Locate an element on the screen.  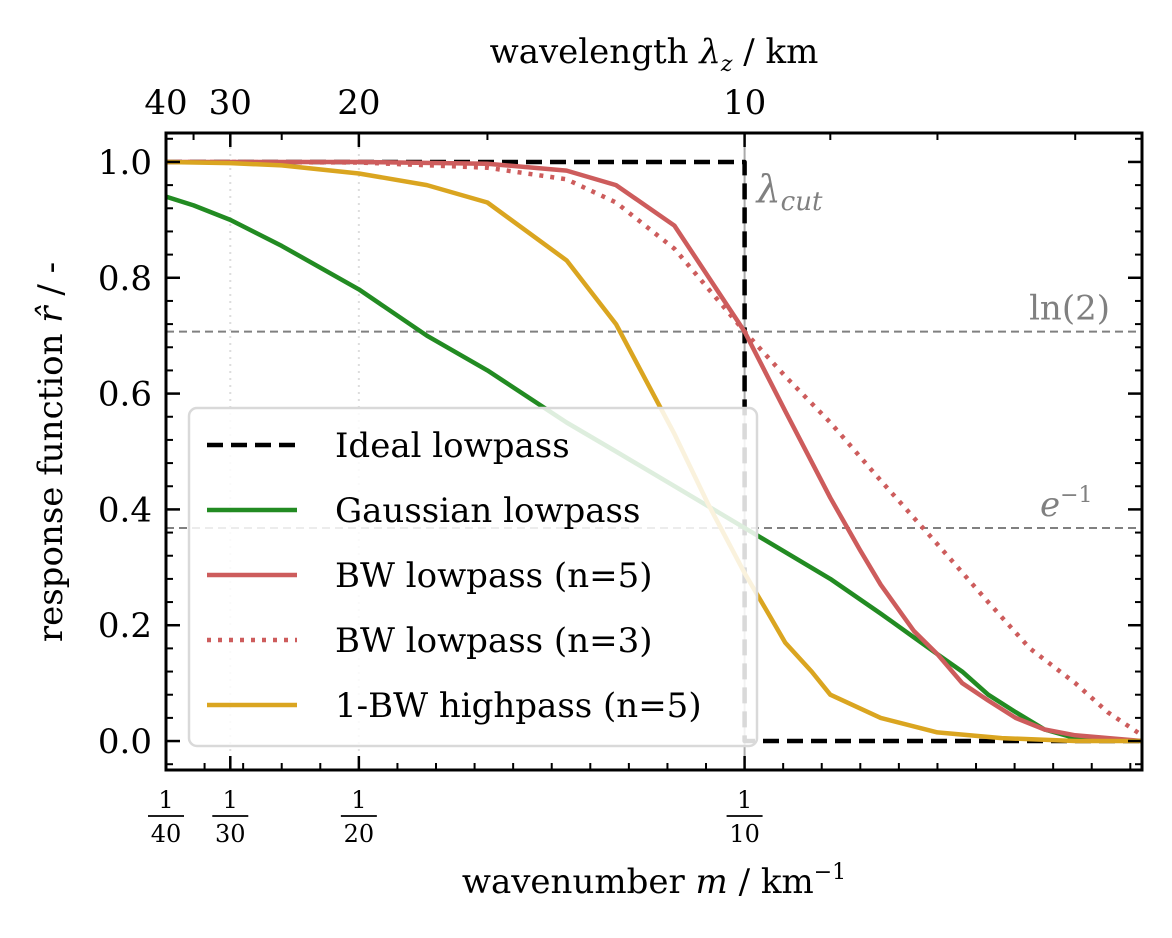
top-x-axis-unit: / km is located at coordinates (775, 52).